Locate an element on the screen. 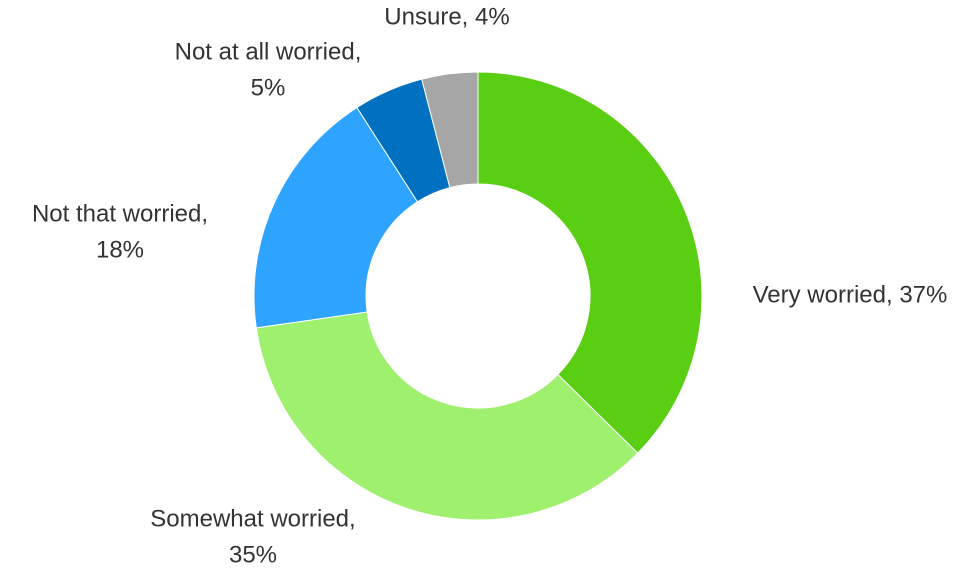  slice-label: Not that worried, is located at coordinates (120, 213).